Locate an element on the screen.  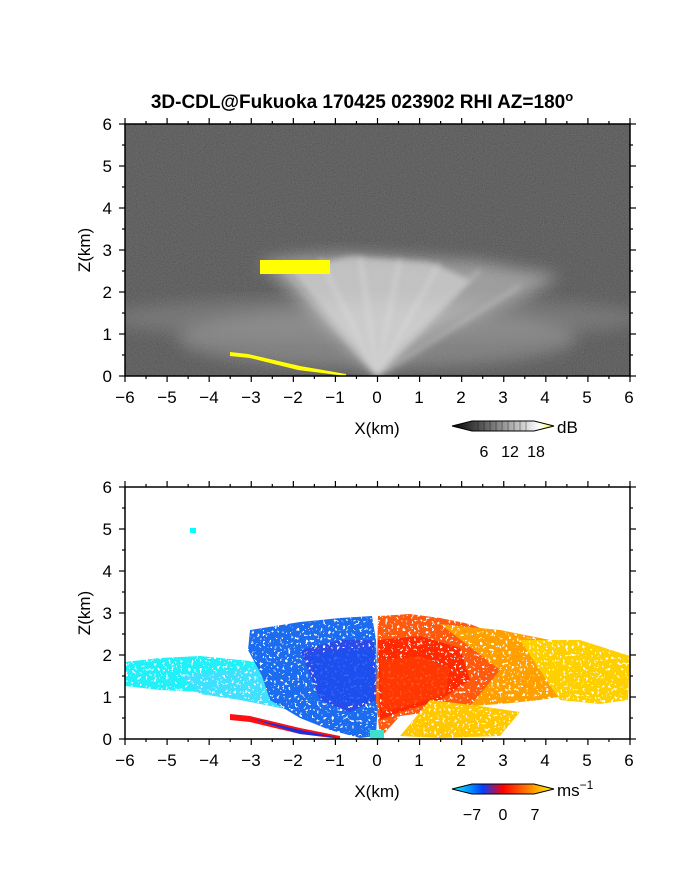
colorbar-tick-label: 0 is located at coordinates (503, 815).